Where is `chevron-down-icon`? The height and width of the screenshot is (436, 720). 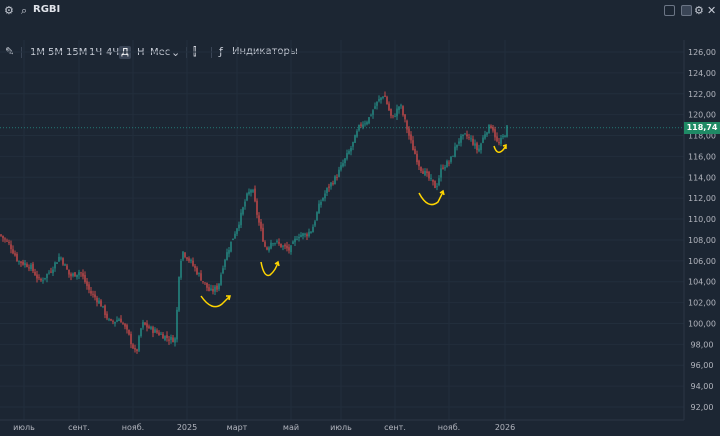 chevron-down-icon is located at coordinates (669, 10).